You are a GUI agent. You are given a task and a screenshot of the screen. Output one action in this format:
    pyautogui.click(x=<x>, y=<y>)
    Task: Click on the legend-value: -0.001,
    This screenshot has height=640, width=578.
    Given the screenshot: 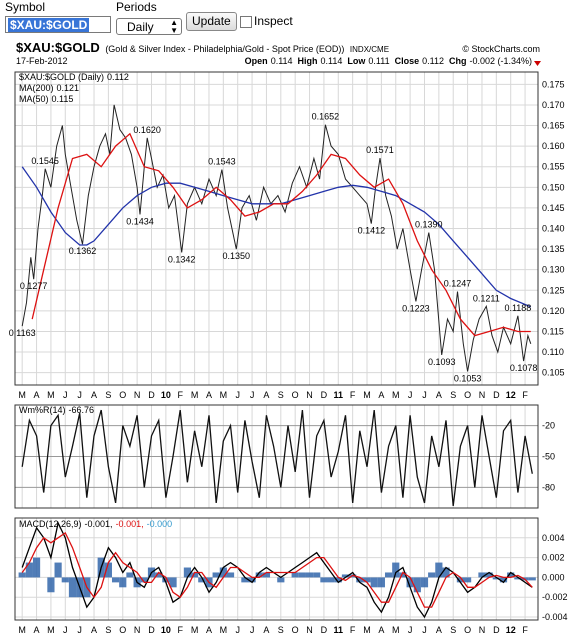 What is the action you would take?
    pyautogui.click(x=99, y=524)
    